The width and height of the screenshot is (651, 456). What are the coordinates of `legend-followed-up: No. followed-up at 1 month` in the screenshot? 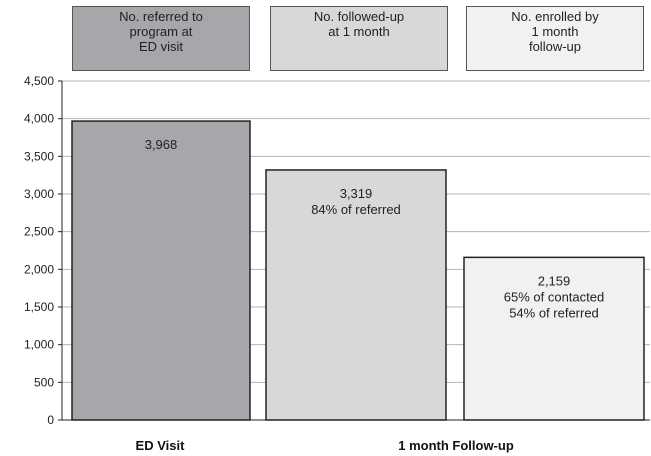 It's located at (359, 38).